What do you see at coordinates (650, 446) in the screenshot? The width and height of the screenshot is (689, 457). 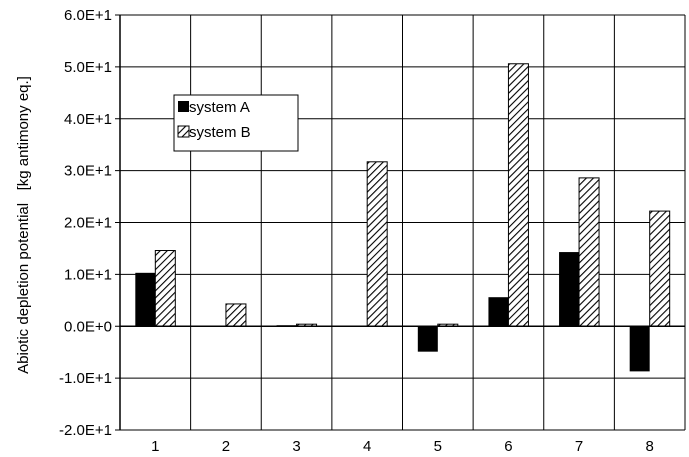 I see `x-tick-label: 8` at bounding box center [650, 446].